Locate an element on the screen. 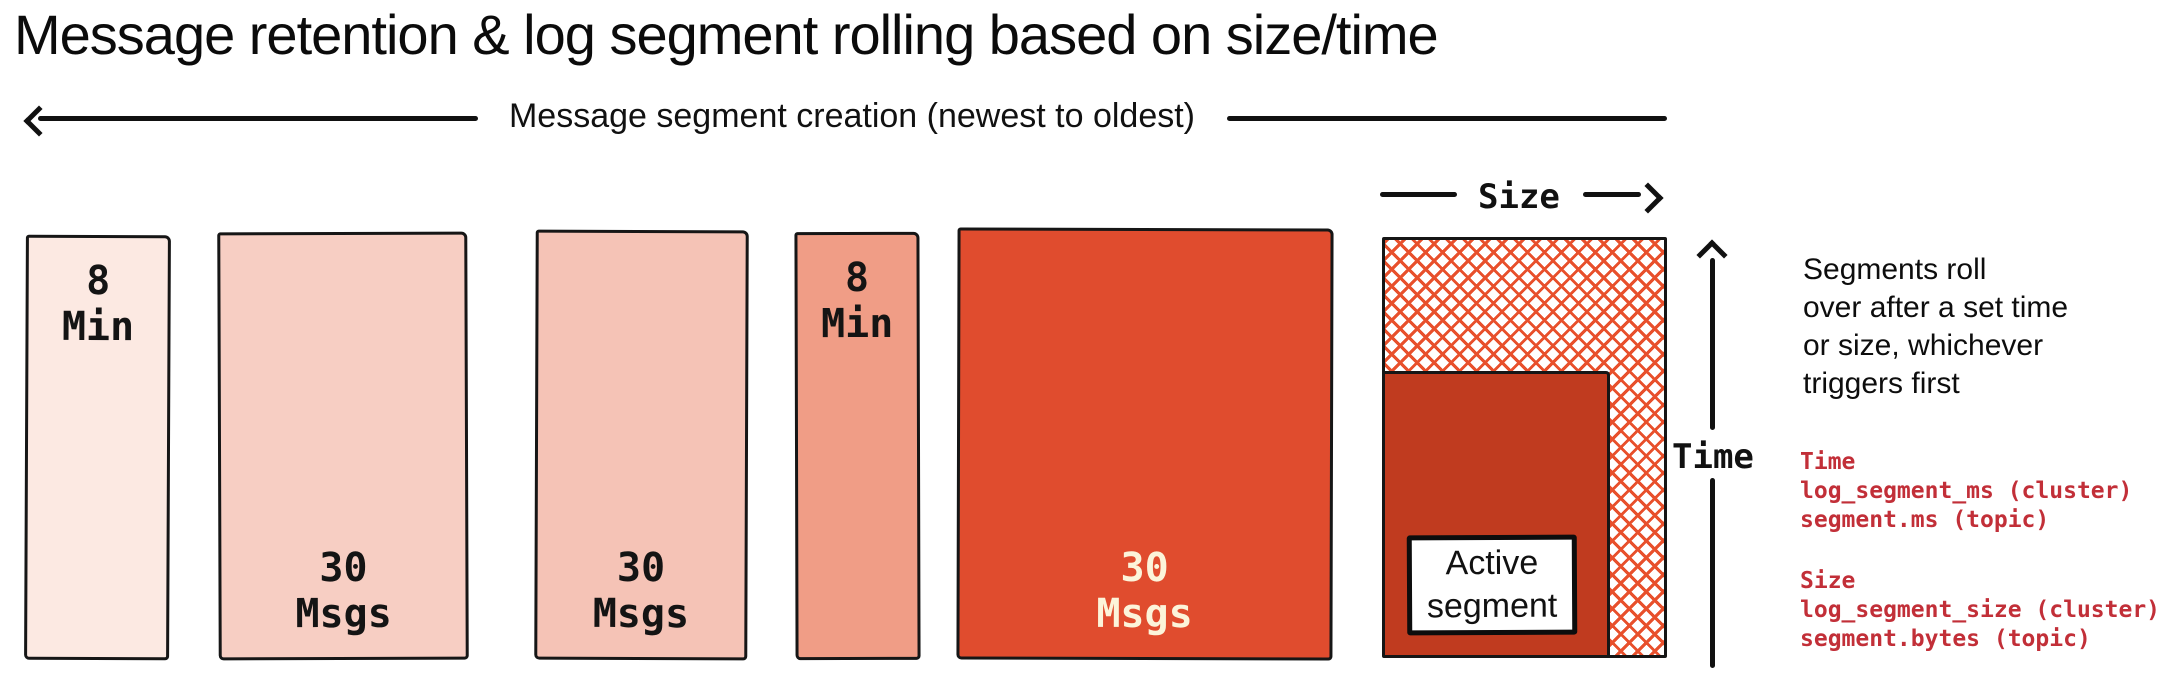 This screenshot has width=2171, height=674. segment-box-5: 30 Msgs is located at coordinates (1145, 444).